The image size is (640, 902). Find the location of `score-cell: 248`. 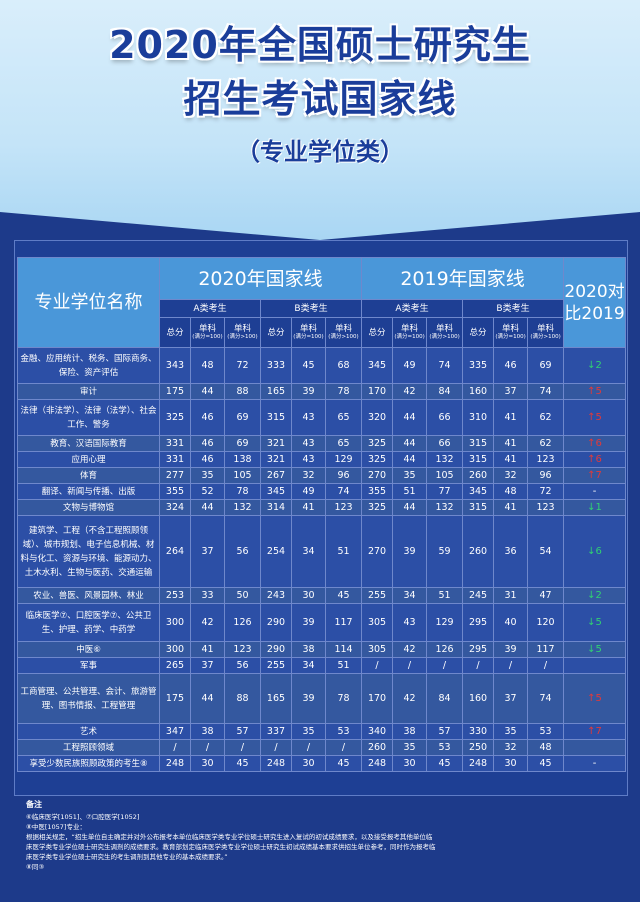

score-cell: 248 is located at coordinates (175, 763).